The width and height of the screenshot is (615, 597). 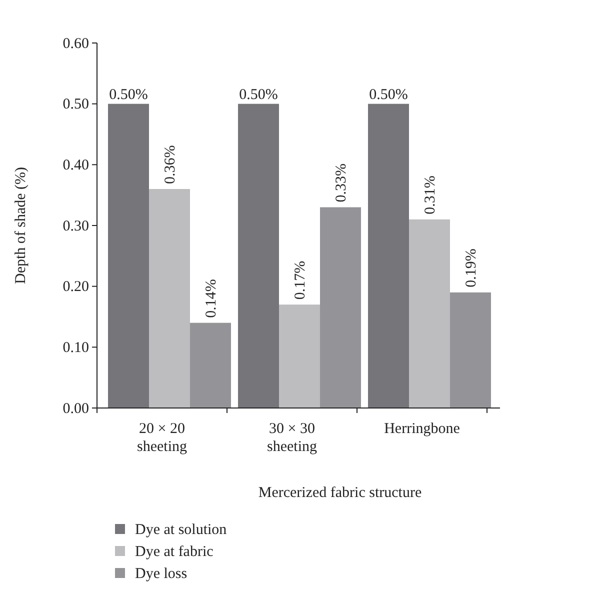 I want to click on data-label: 0.31%, so click(x=430, y=195).